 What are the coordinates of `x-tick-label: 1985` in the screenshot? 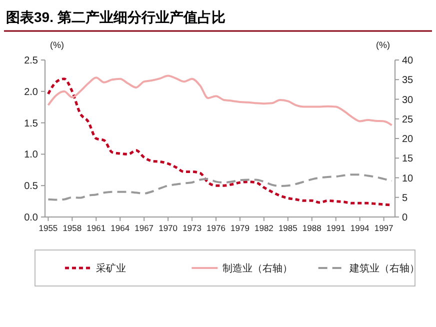 It's located at (288, 228).